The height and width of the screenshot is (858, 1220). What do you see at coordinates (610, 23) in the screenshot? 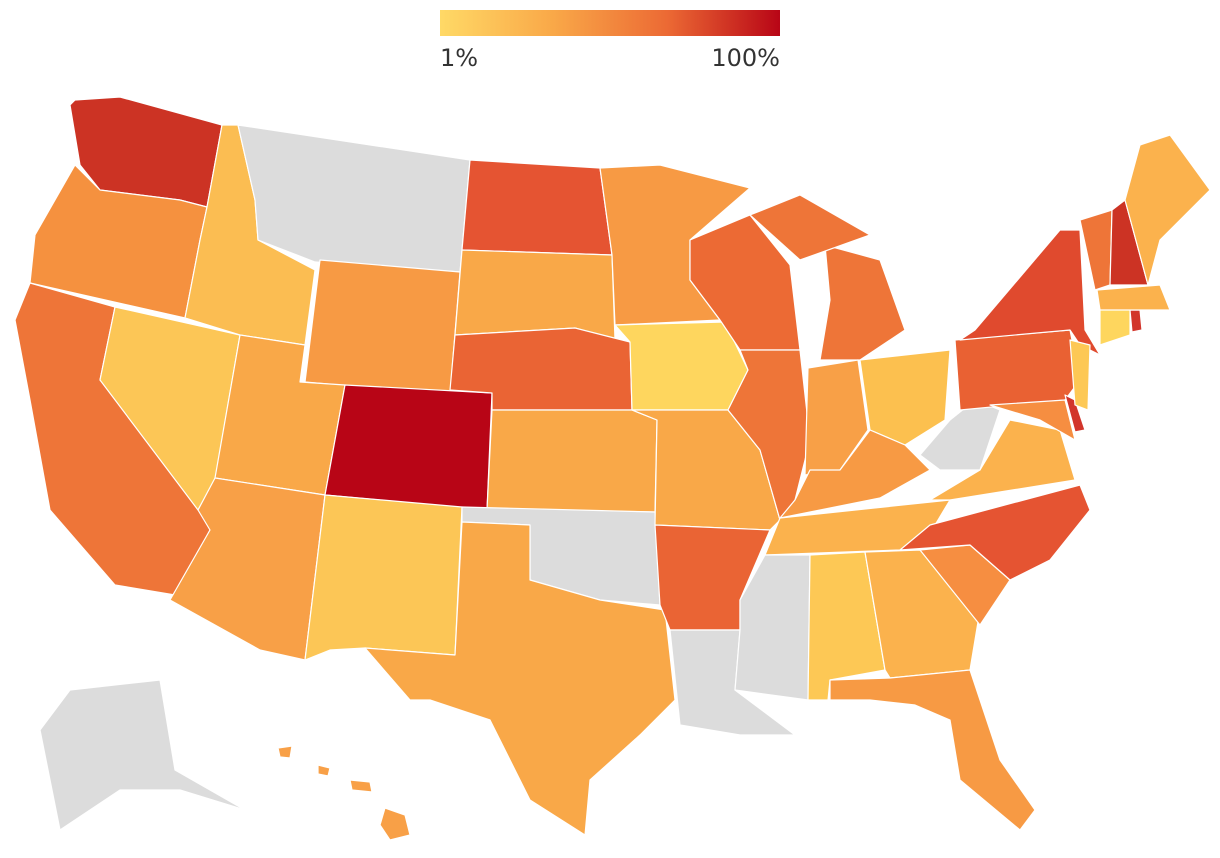
I see `legend-bar` at bounding box center [610, 23].